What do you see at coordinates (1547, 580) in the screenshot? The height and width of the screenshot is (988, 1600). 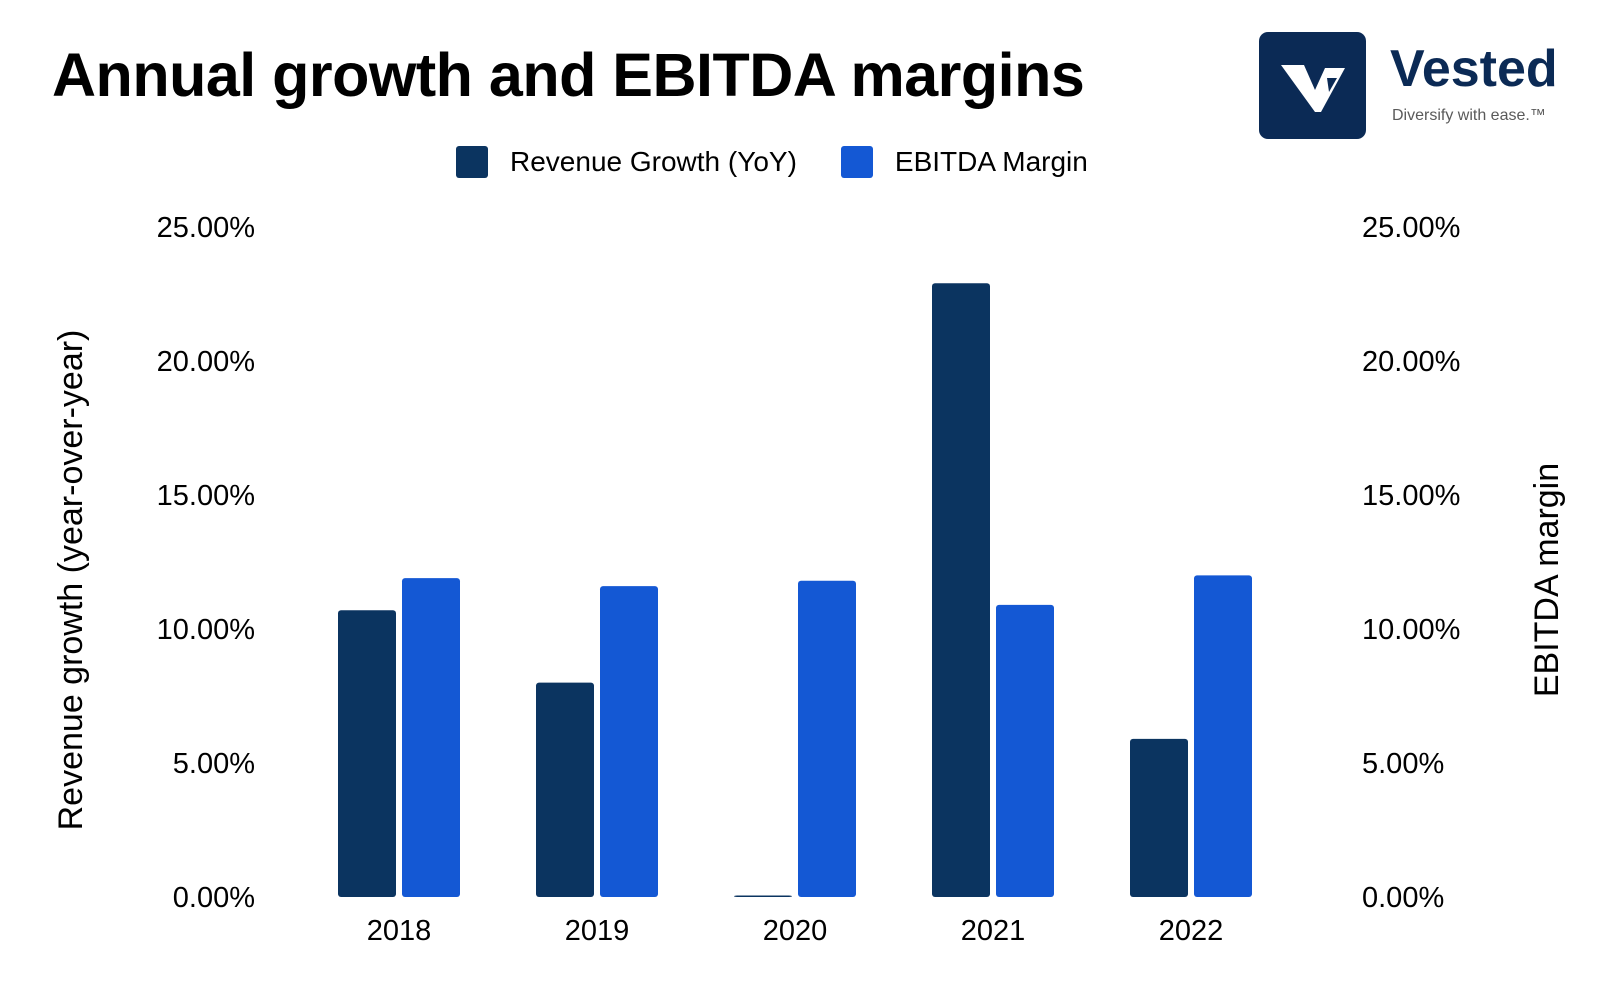 I see `right-axis-label: EBITDA margin` at bounding box center [1547, 580].